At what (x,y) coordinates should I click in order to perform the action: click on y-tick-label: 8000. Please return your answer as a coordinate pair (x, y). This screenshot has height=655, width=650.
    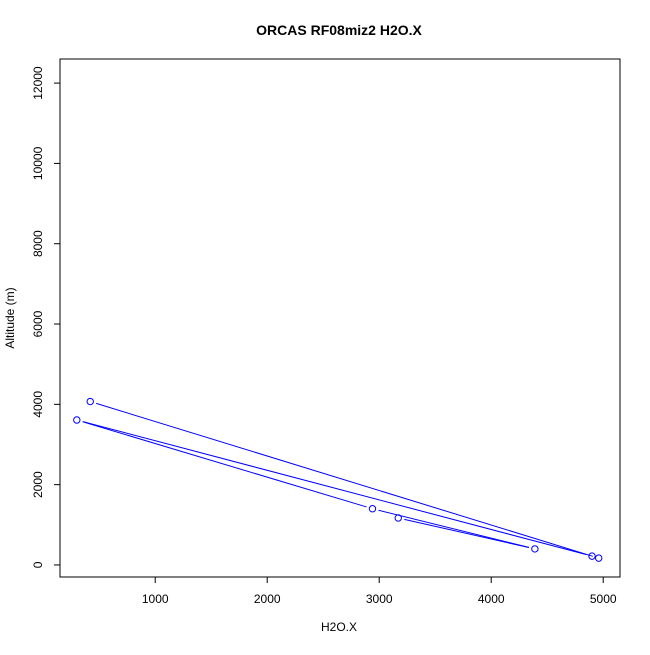
    Looking at the image, I should click on (38, 243).